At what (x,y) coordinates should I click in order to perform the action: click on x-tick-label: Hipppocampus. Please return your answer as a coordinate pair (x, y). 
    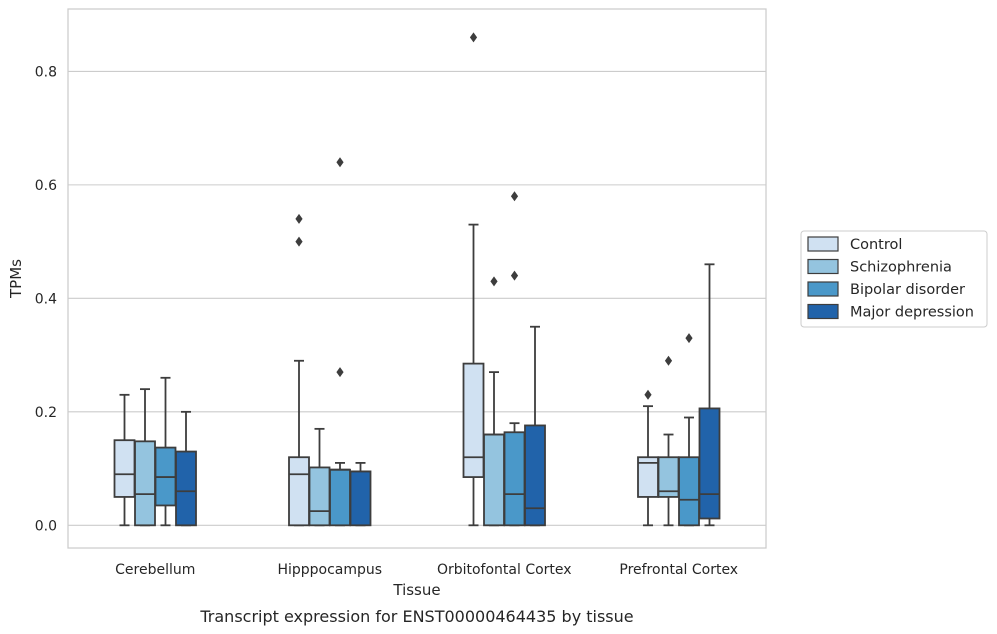
    Looking at the image, I should click on (329, 570).